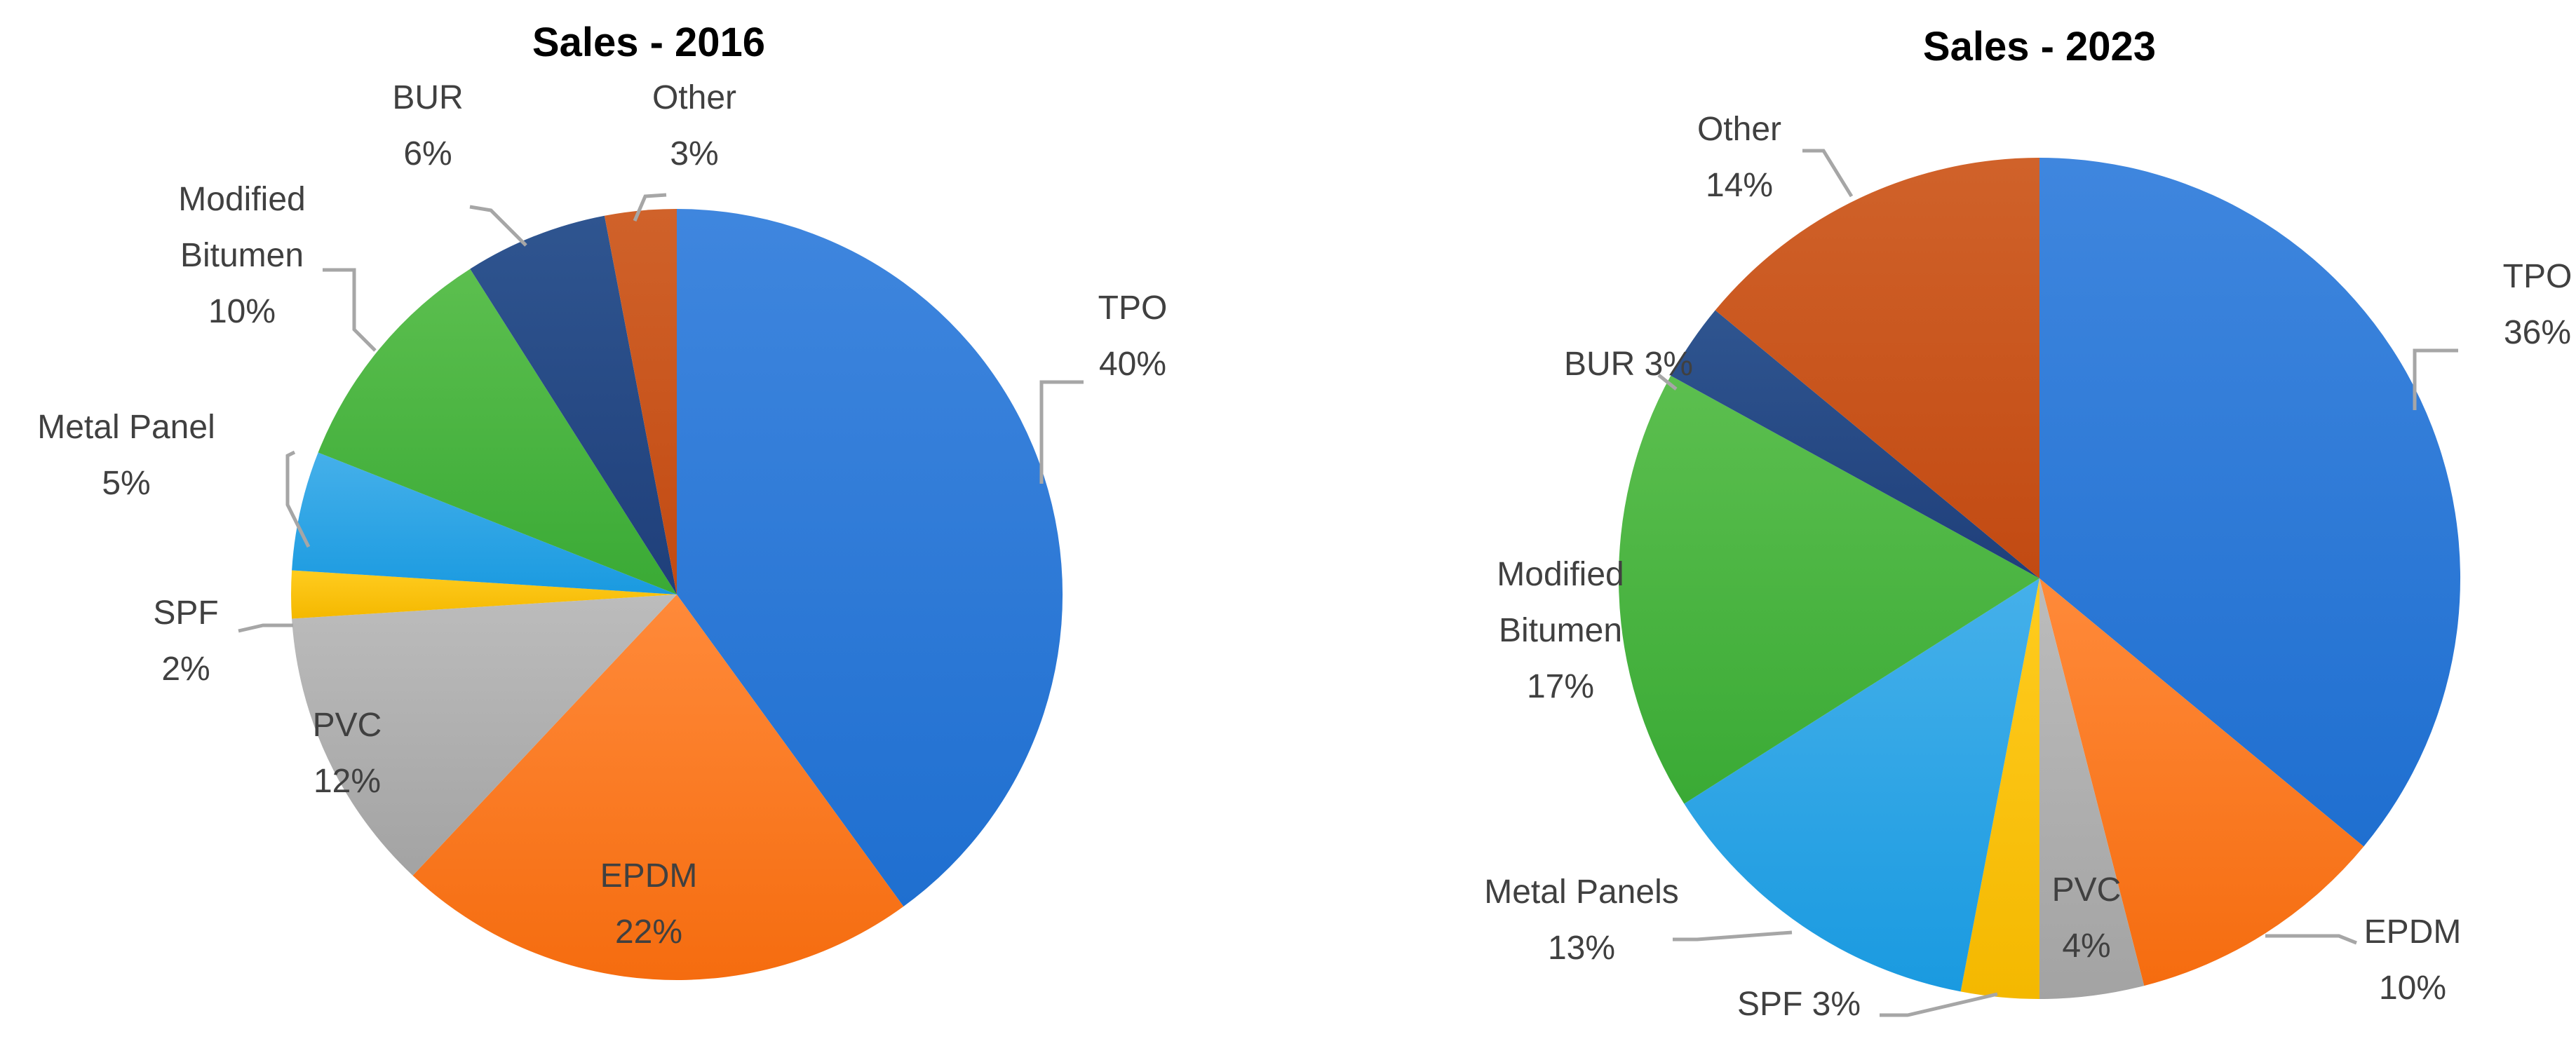  Describe the element at coordinates (2039, 46) in the screenshot. I see `chart-title-2023: Sales - 2023` at that location.